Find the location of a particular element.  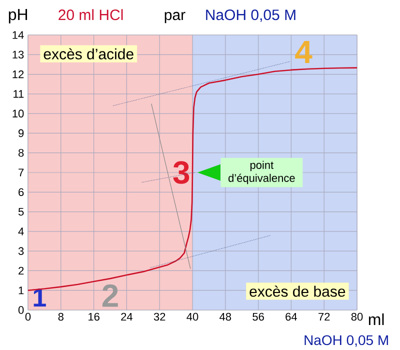

text: par is located at coordinates (175, 18).